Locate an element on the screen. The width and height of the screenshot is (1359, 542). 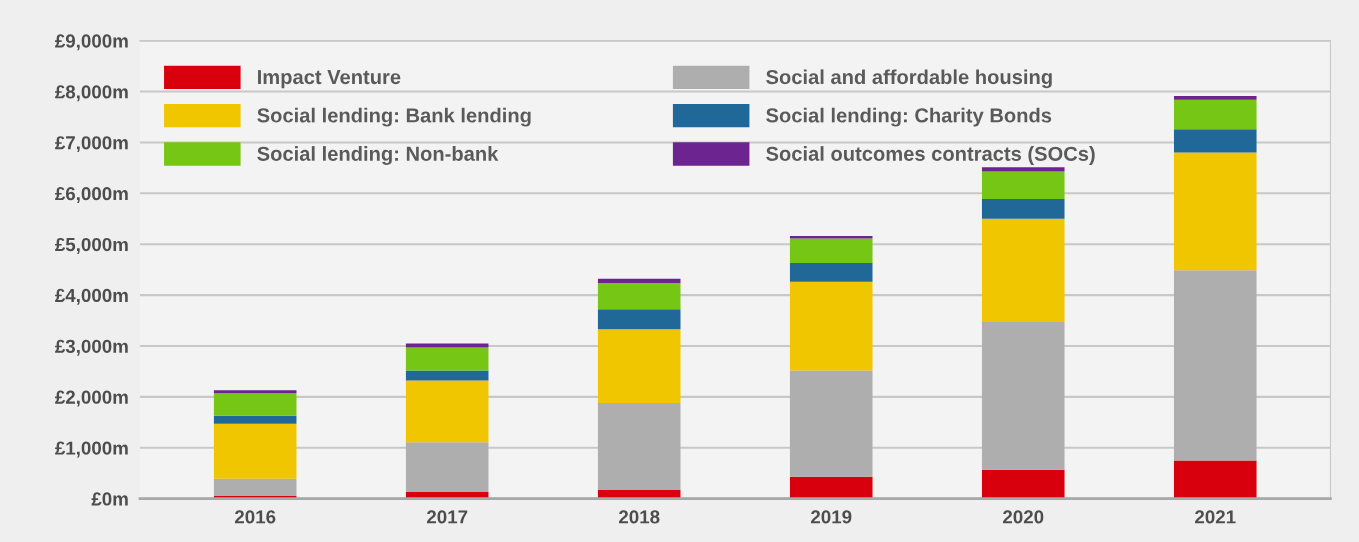
y-tick-label: £6,000m is located at coordinates (91, 195).